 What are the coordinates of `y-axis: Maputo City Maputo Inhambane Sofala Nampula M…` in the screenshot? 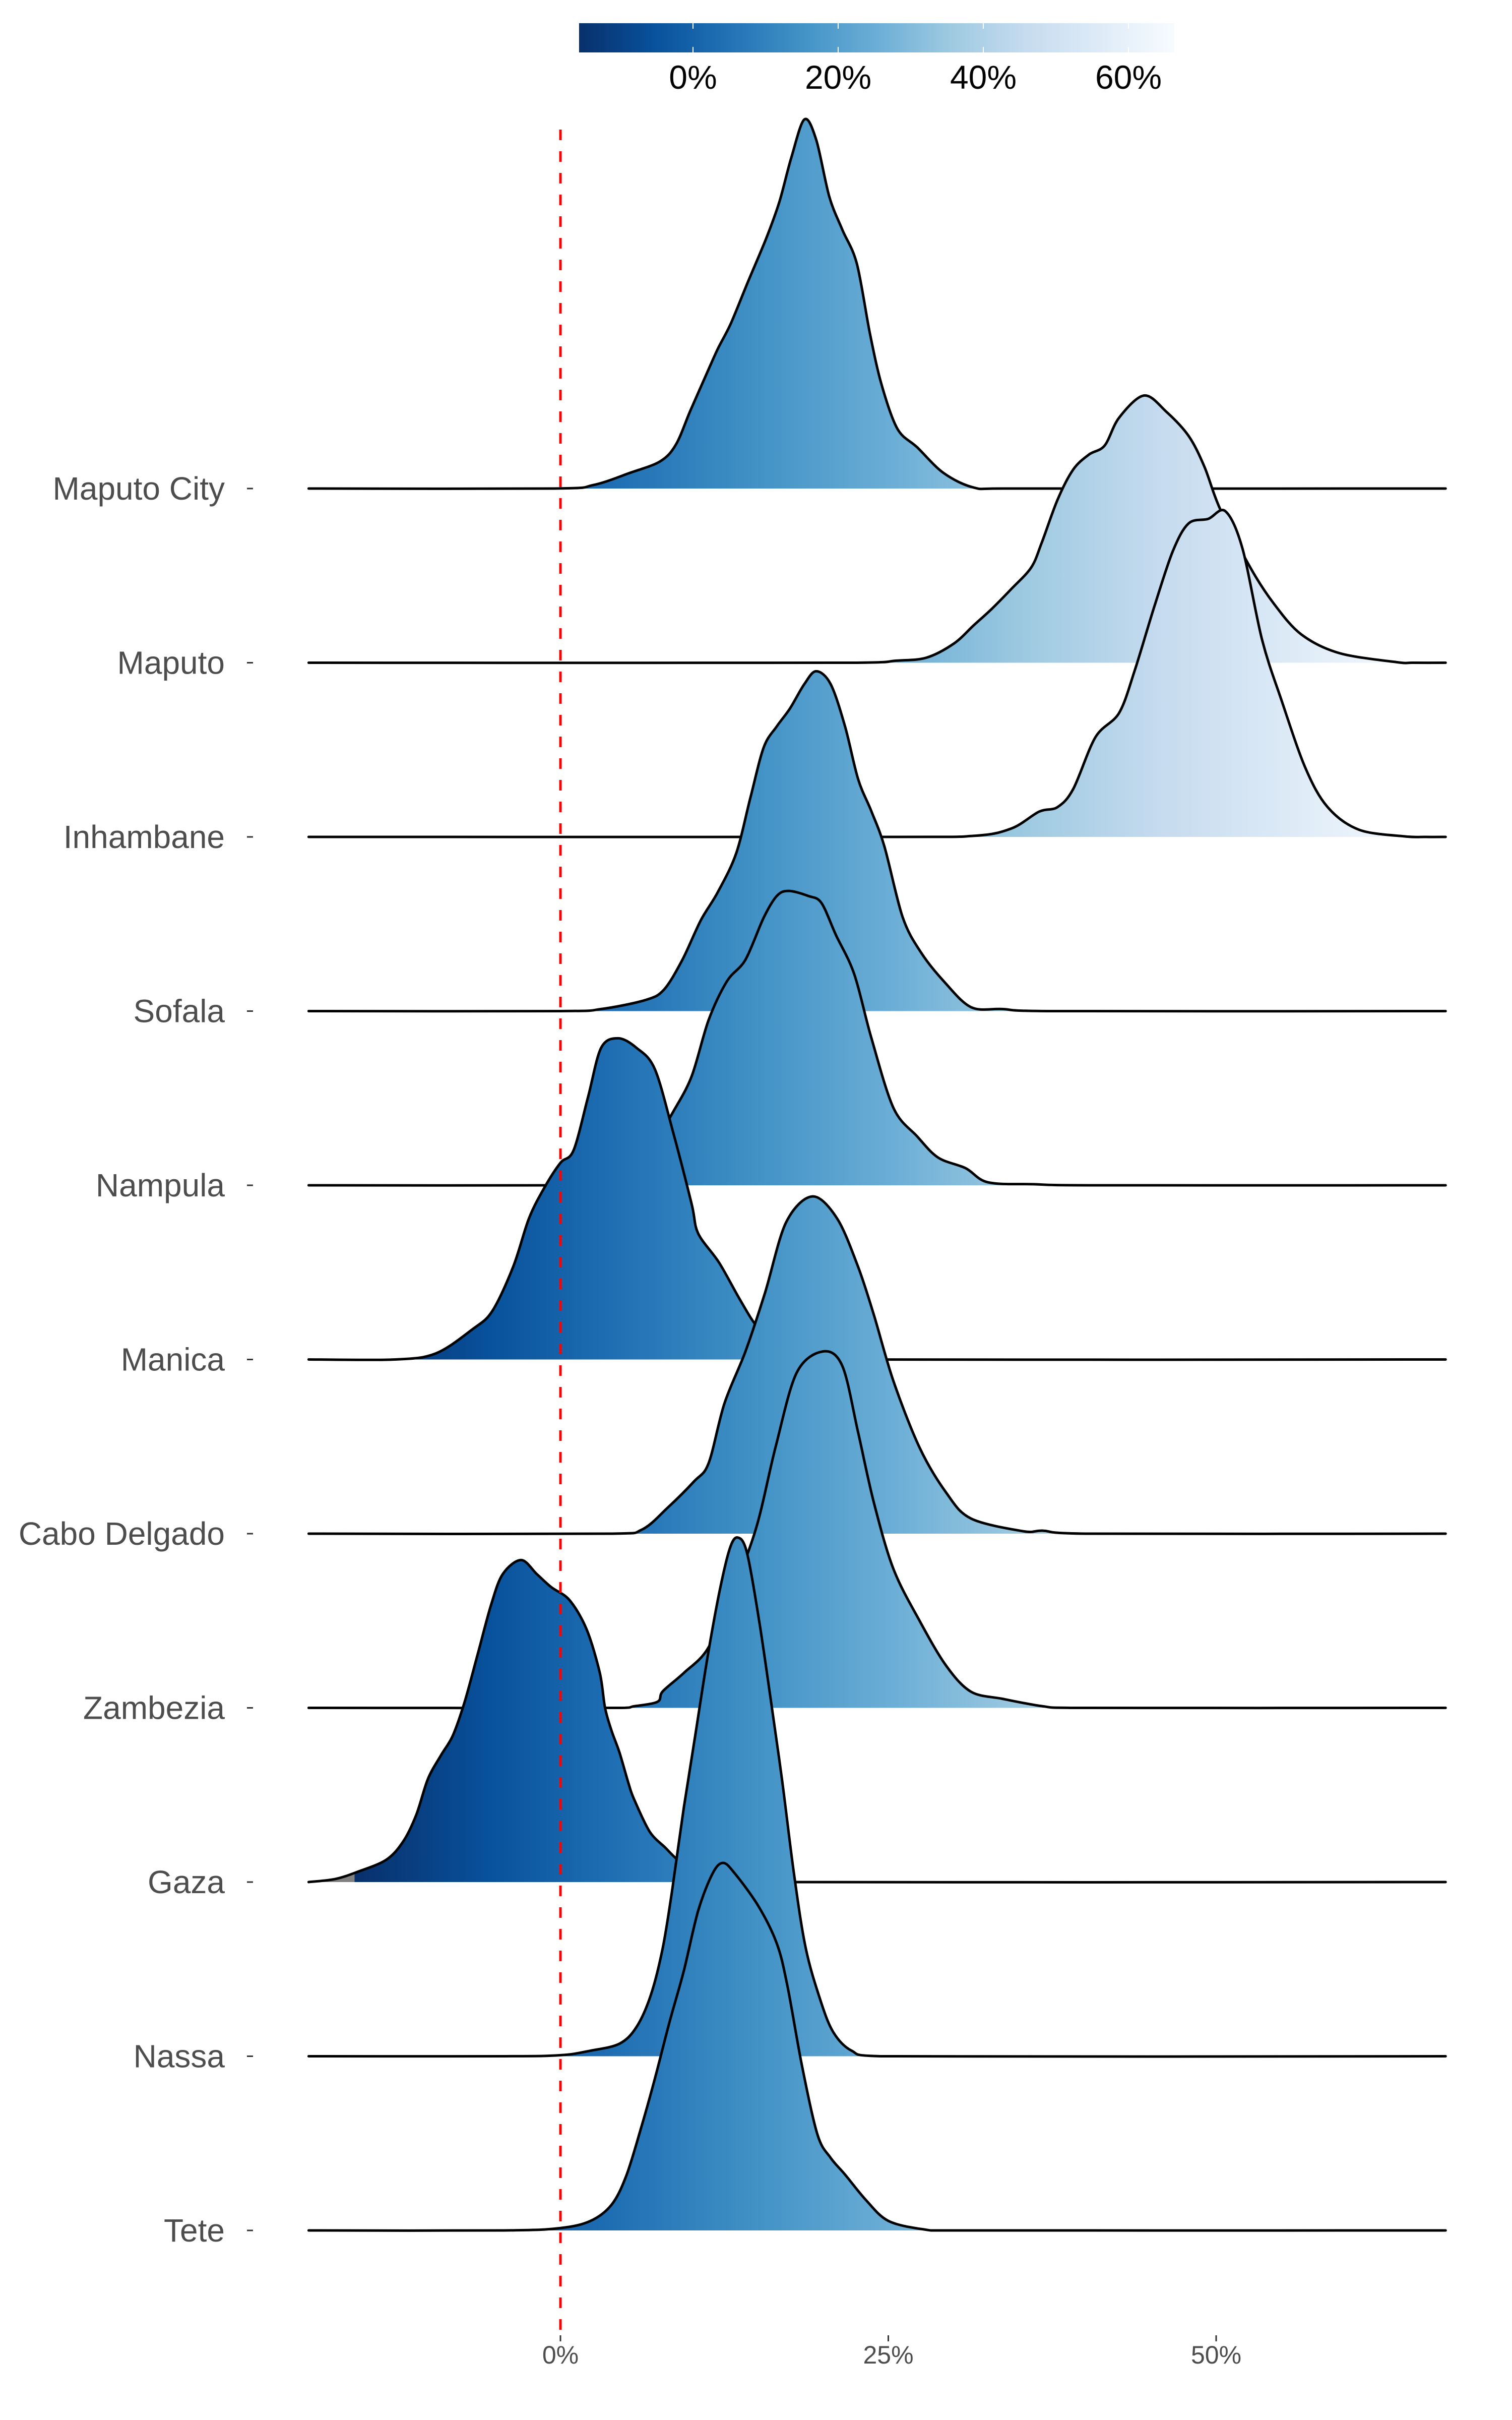 It's located at (136, 1359).